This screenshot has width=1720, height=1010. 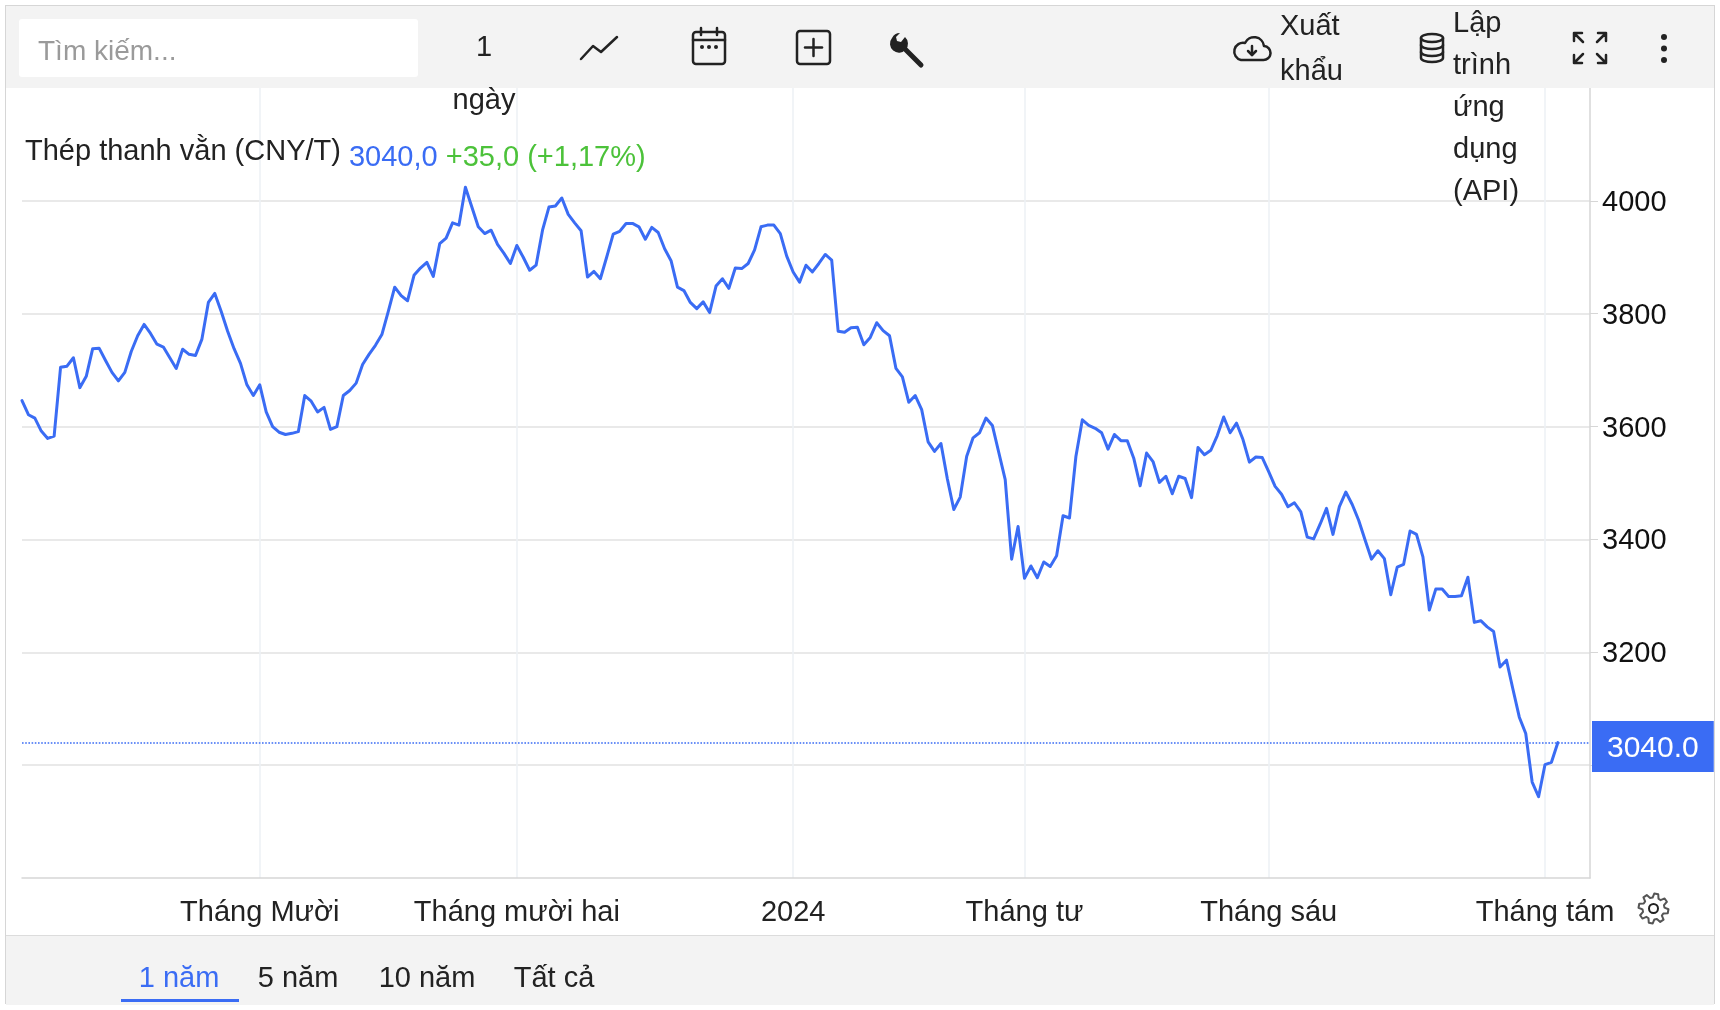 I want to click on y-tick-label: 3400, so click(x=1634, y=539).